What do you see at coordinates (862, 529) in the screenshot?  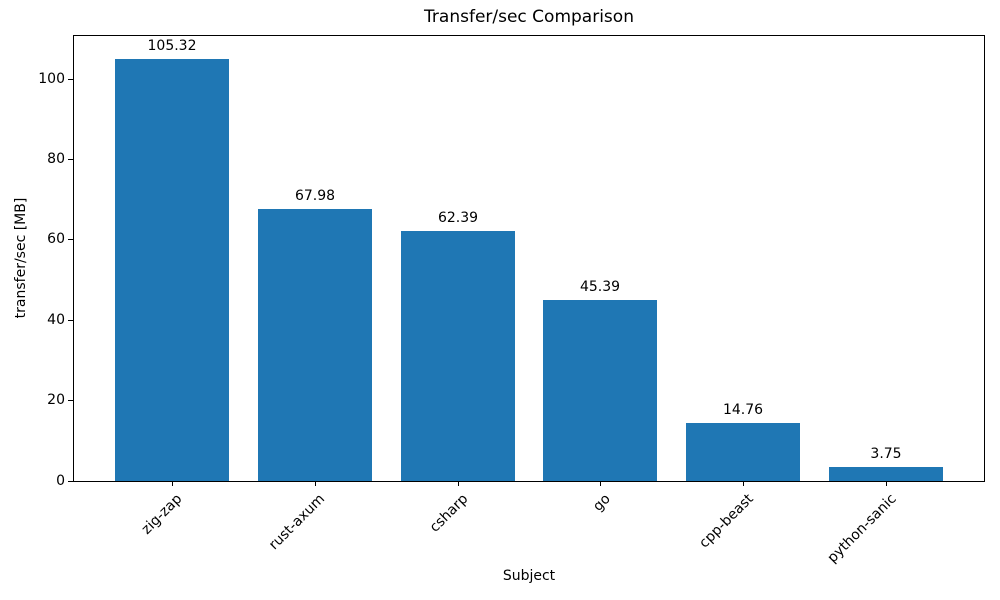 I see `x-tick-label: python-sanic` at bounding box center [862, 529].